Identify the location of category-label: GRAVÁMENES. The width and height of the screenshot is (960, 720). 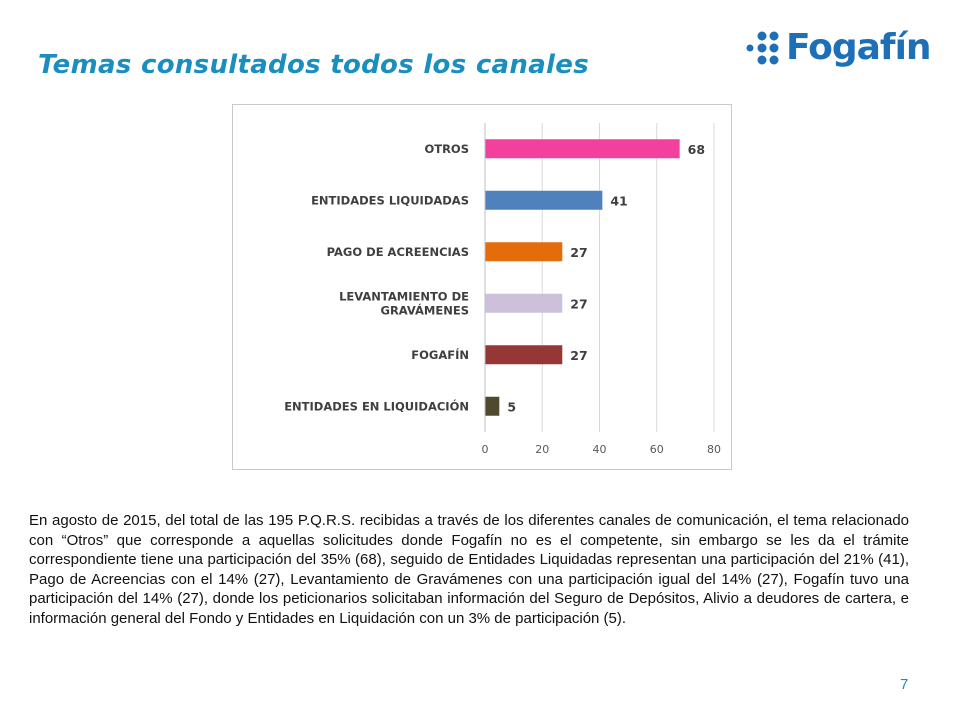
(425, 309).